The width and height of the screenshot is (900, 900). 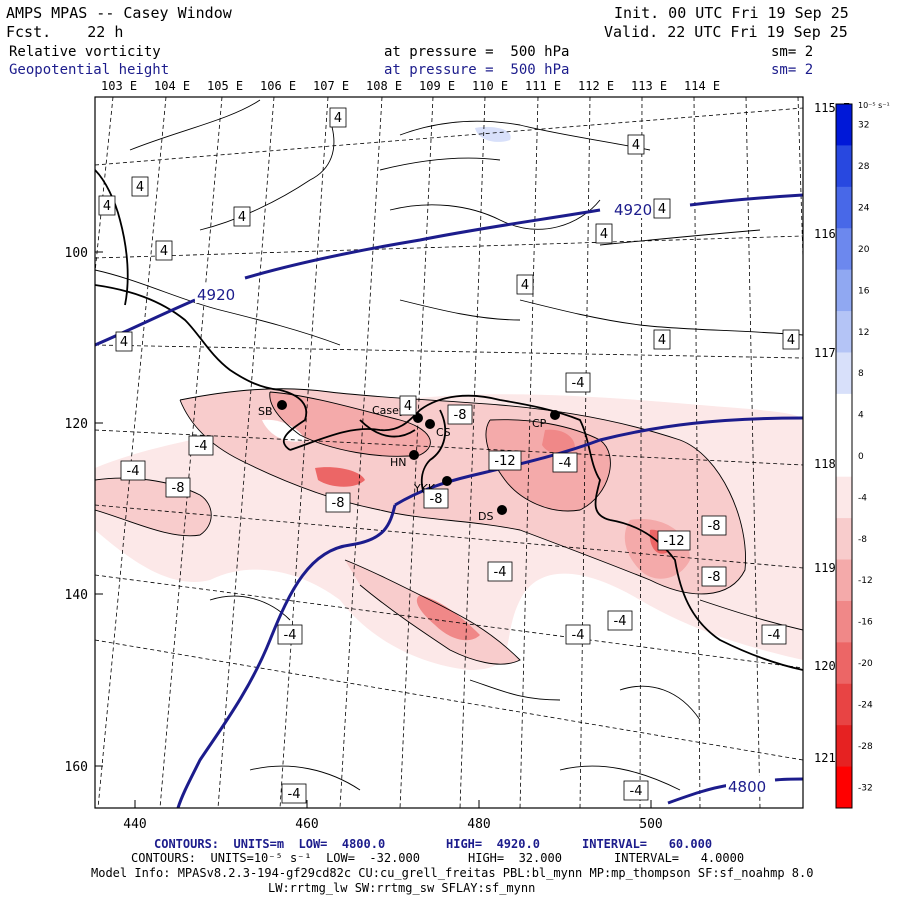 I want to click on lon-label-top: 106 E, so click(x=278, y=86).